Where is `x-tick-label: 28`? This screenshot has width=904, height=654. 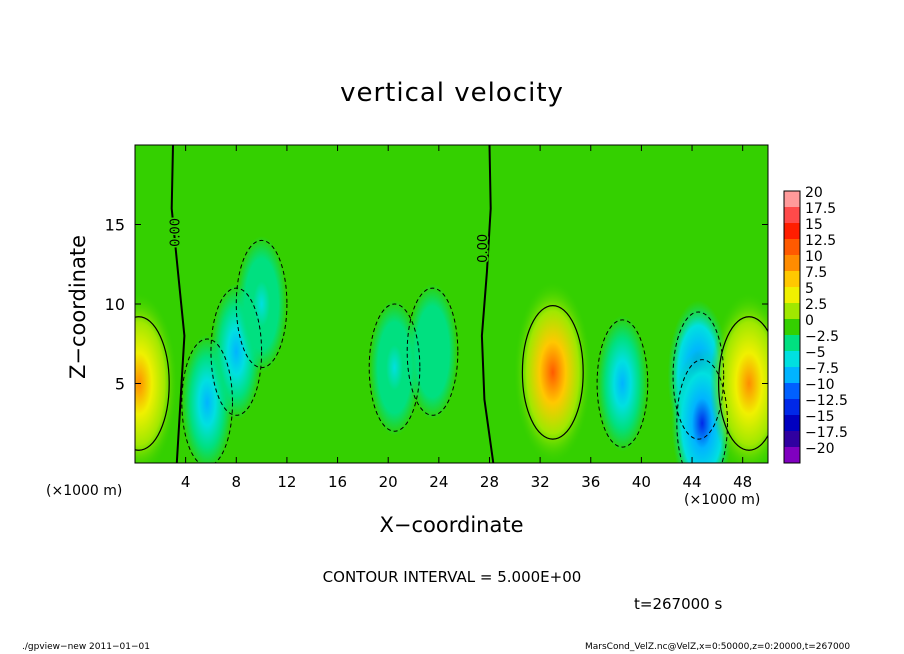
x-tick-label: 28 is located at coordinates (489, 482).